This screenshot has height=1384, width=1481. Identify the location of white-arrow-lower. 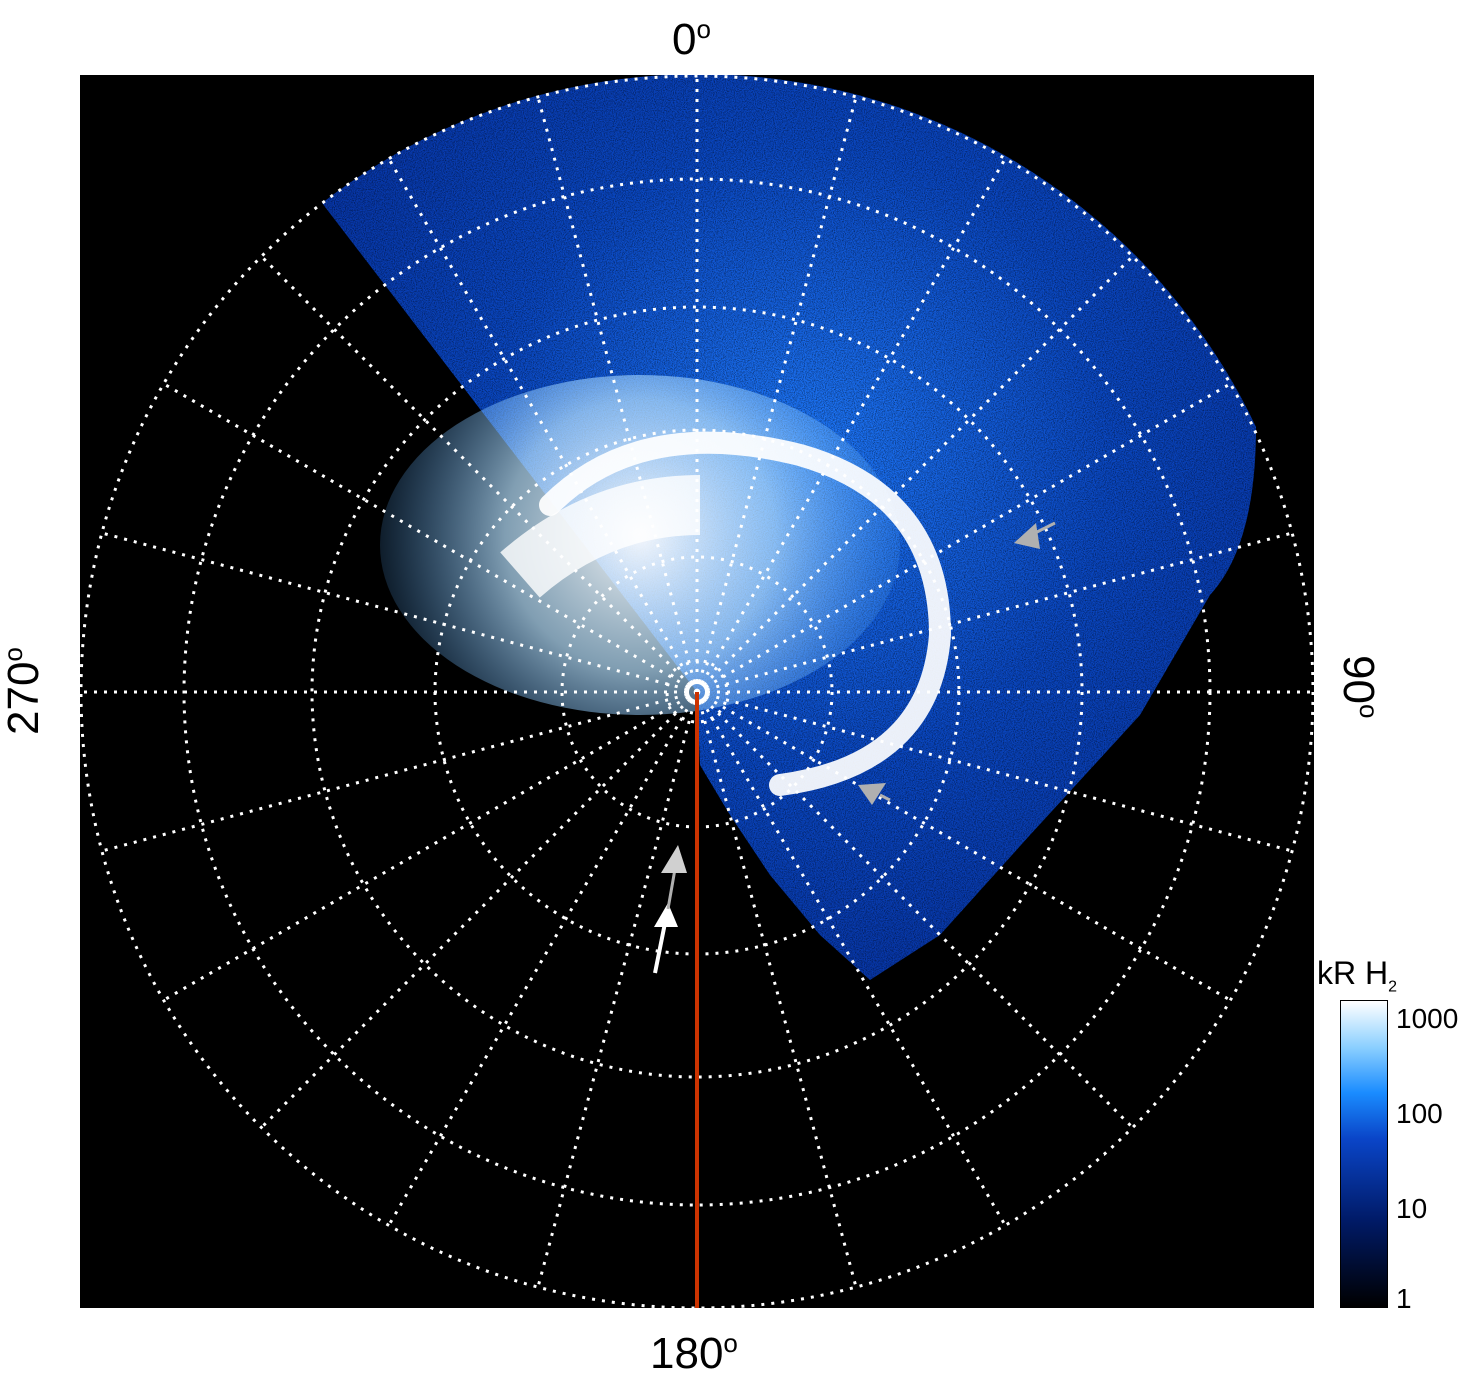
(665, 938).